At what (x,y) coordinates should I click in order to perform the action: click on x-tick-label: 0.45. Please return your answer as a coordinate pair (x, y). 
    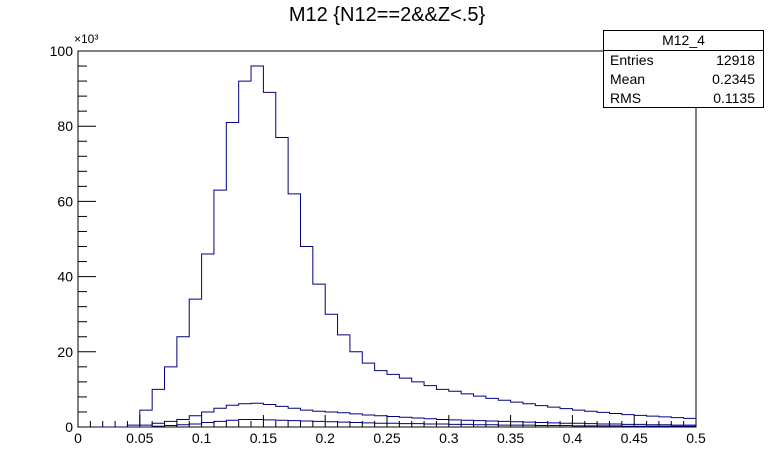
    Looking at the image, I should click on (634, 438).